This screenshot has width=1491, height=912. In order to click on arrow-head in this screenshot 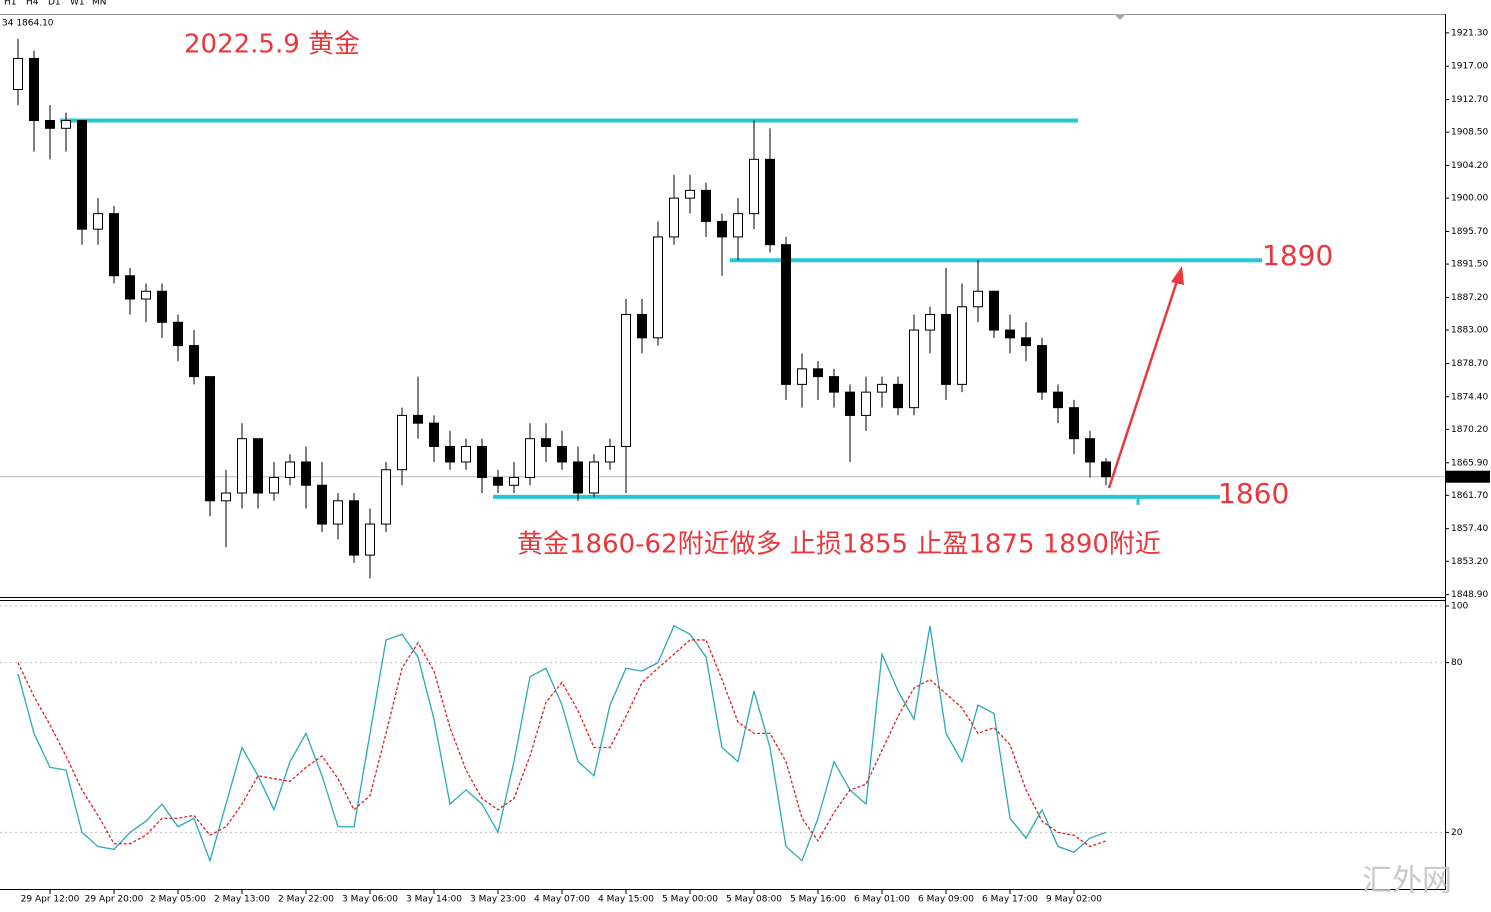, I will do `click(1177, 275)`.